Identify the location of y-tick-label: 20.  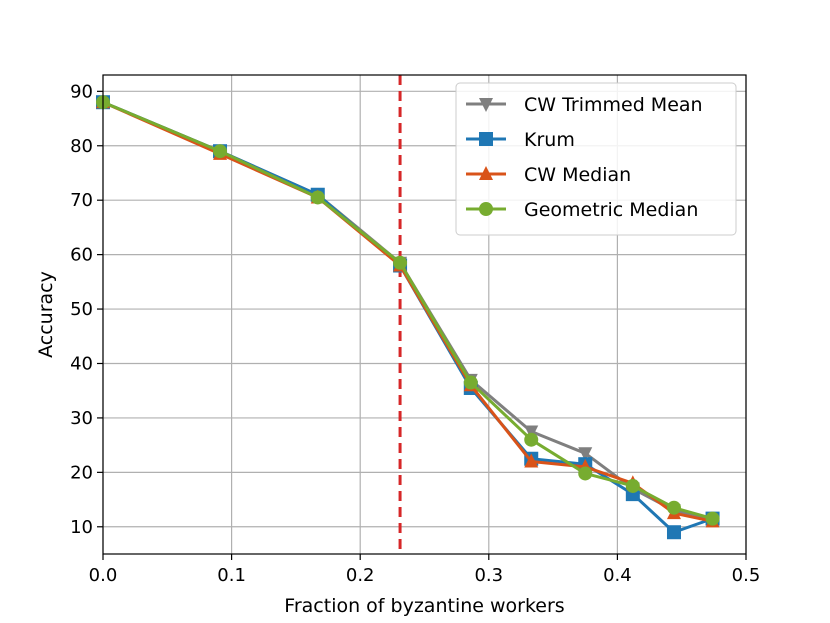
(81, 472).